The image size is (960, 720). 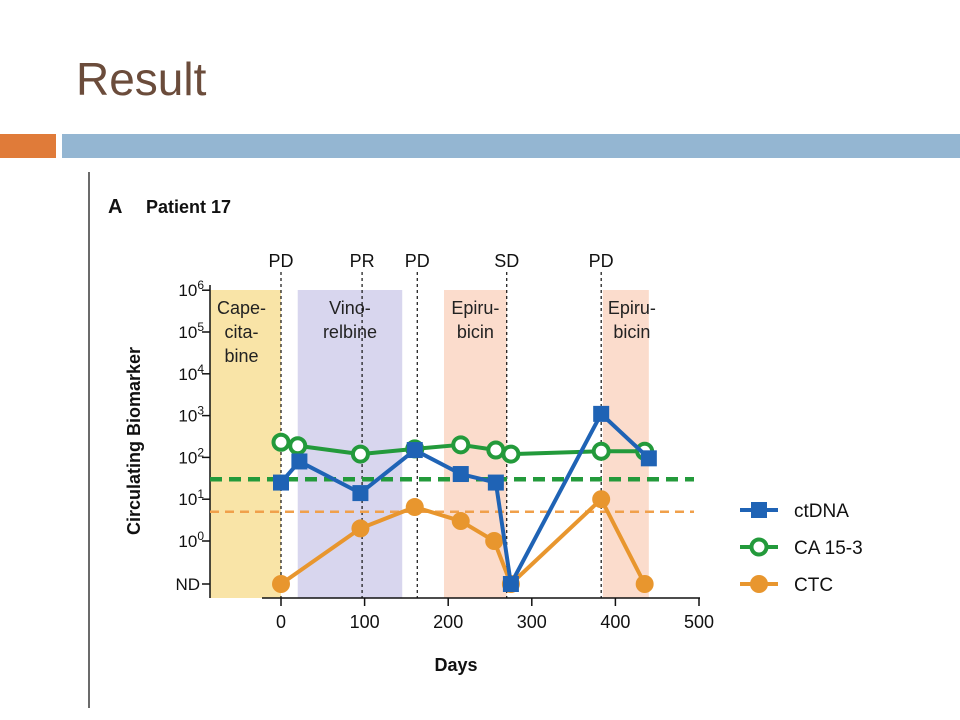 What do you see at coordinates (365, 622) in the screenshot?
I see `x-tick-label: 100` at bounding box center [365, 622].